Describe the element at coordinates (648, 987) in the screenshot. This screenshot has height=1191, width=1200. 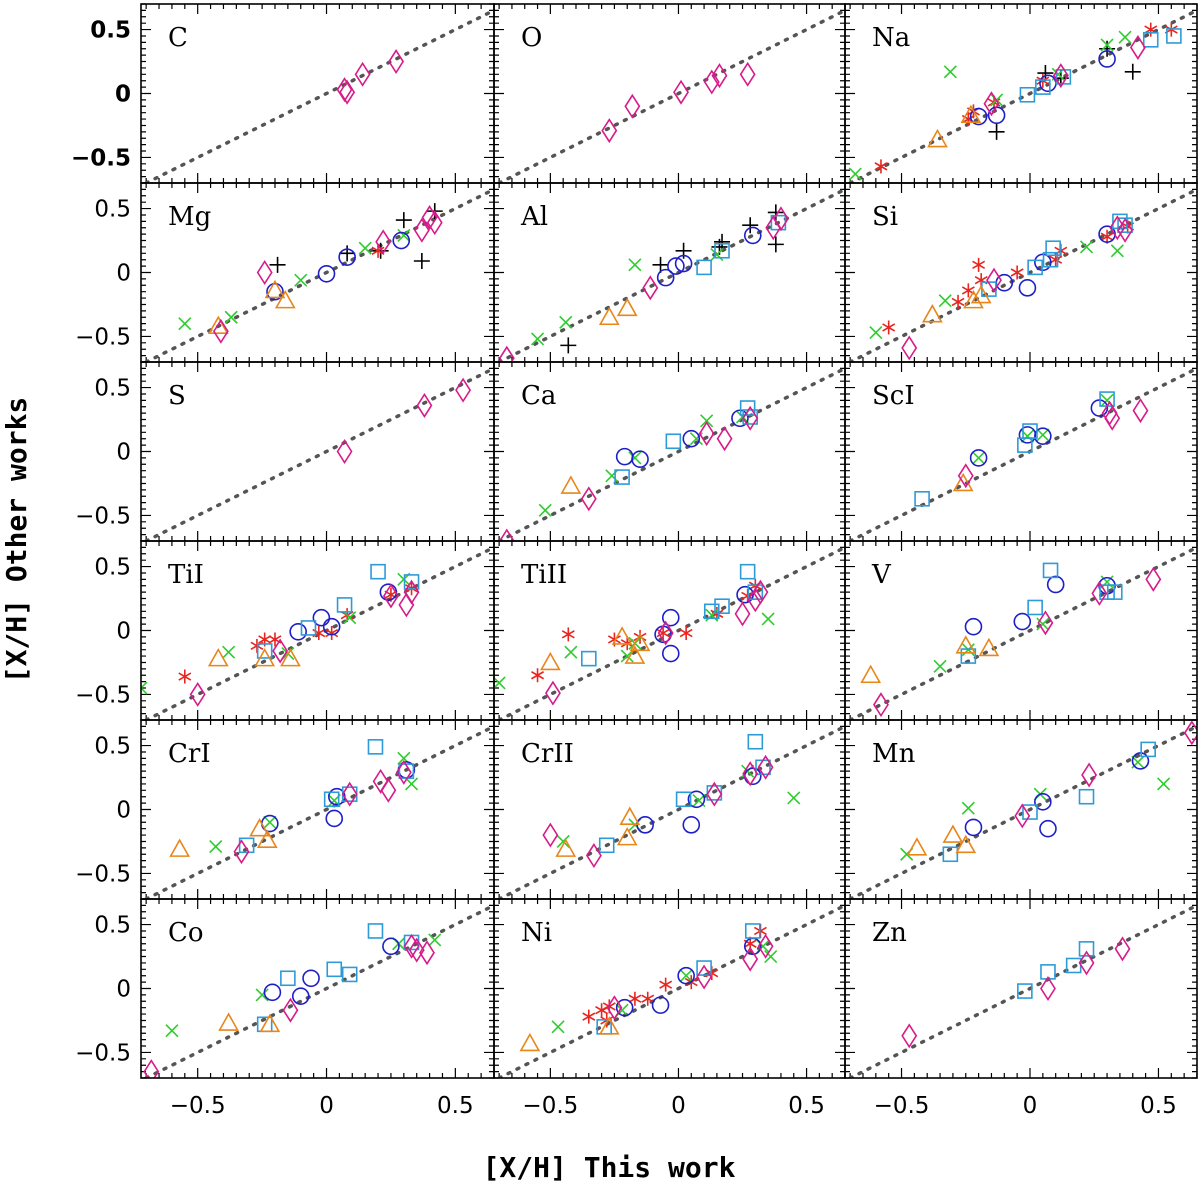
I see `markers-ni` at that location.